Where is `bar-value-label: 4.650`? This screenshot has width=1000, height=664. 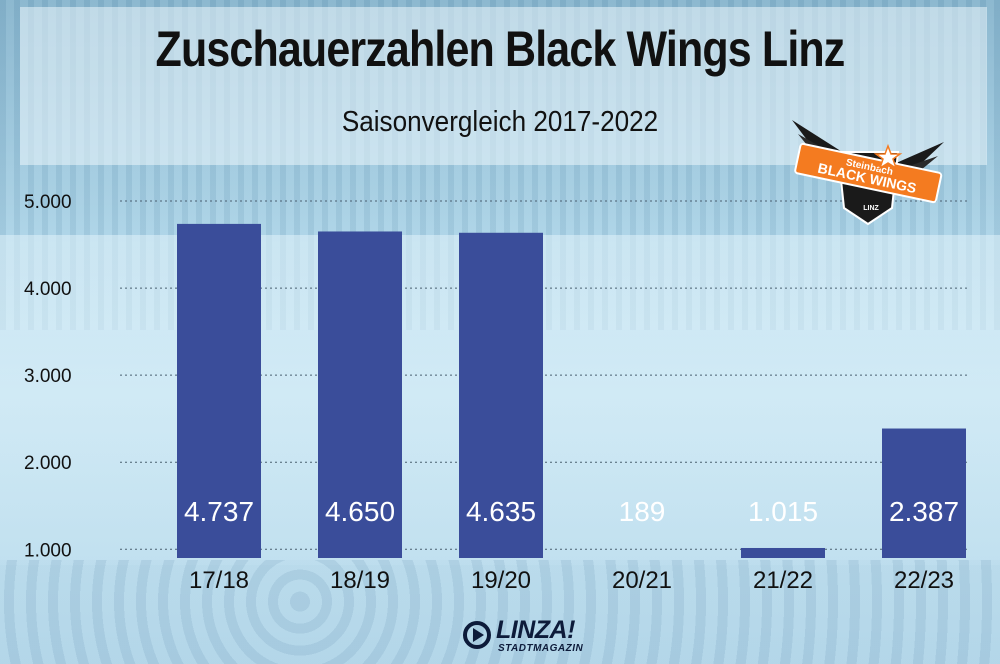
bar-value-label: 4.650 is located at coordinates (360, 511).